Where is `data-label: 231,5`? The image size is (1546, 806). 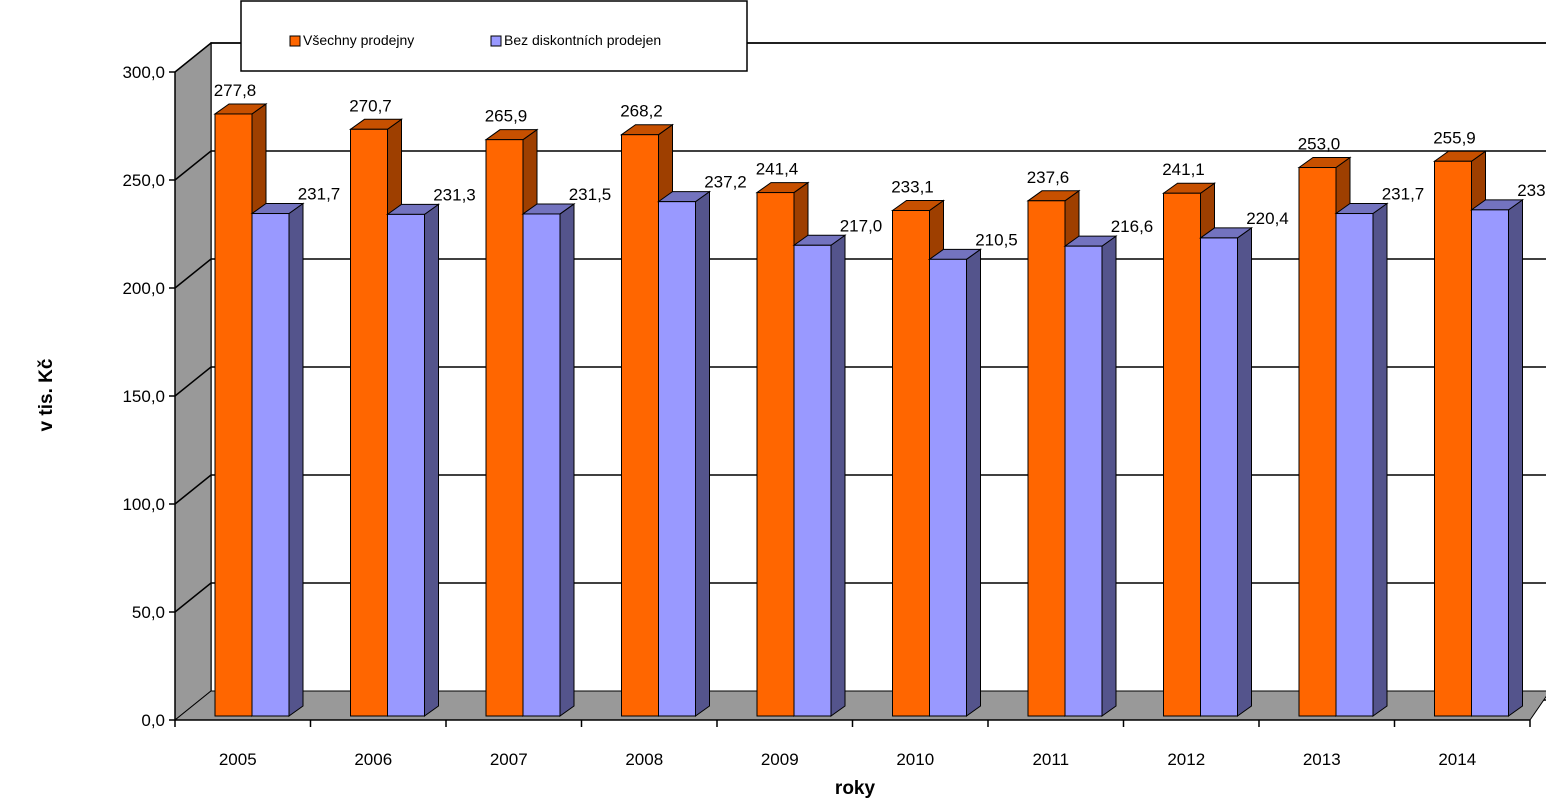
data-label: 231,5 is located at coordinates (590, 194).